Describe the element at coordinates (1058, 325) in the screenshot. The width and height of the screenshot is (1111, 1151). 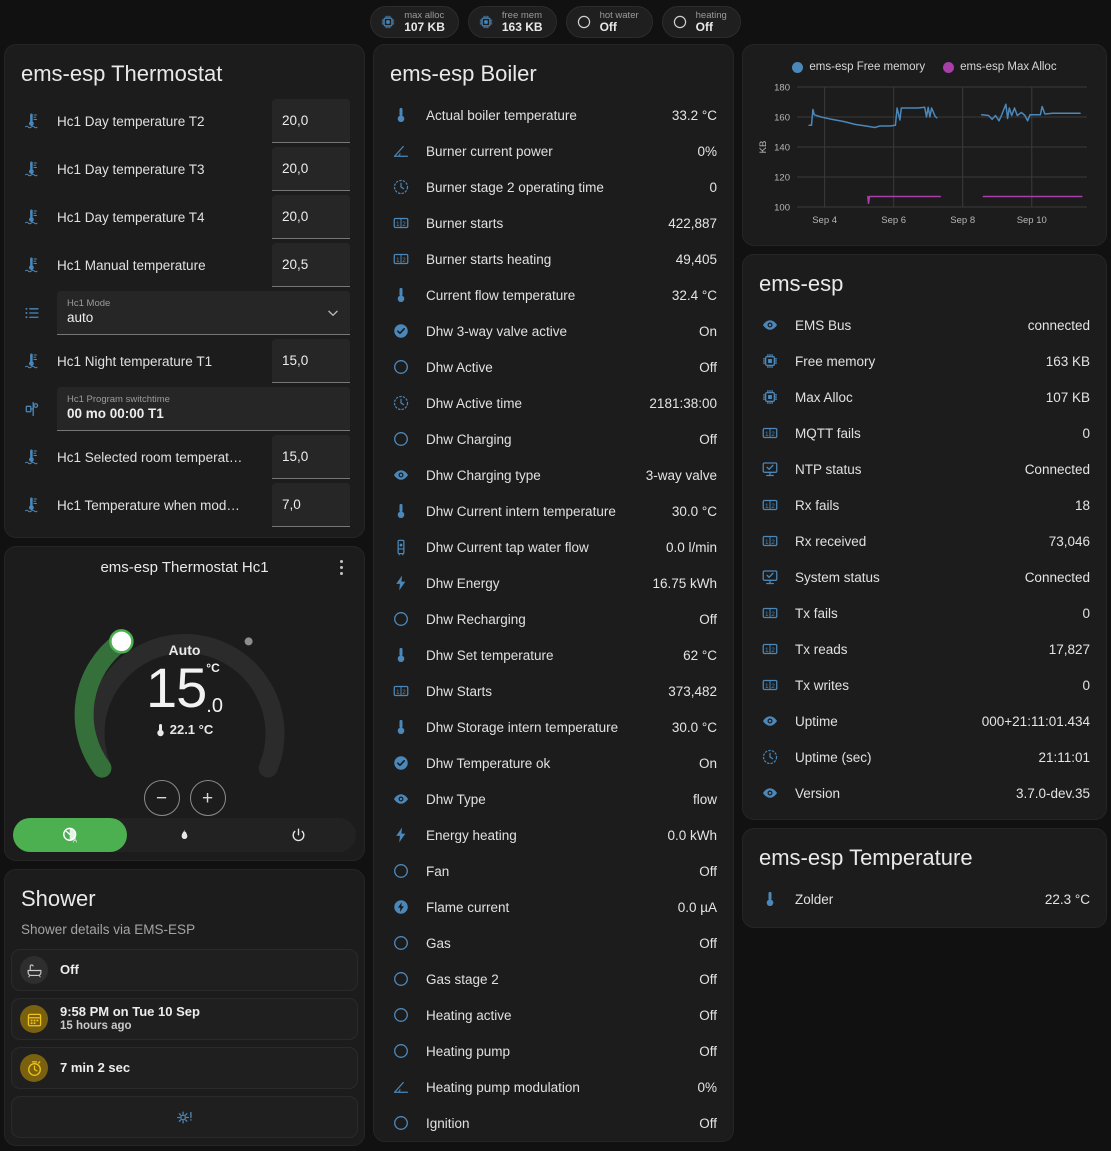
I see `entity-value: connected` at that location.